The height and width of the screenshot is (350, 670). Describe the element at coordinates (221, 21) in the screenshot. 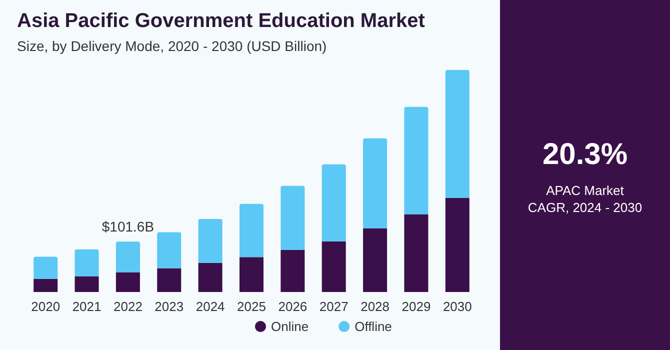

I see `chart-title: Asia Pacific Government Education Market` at that location.